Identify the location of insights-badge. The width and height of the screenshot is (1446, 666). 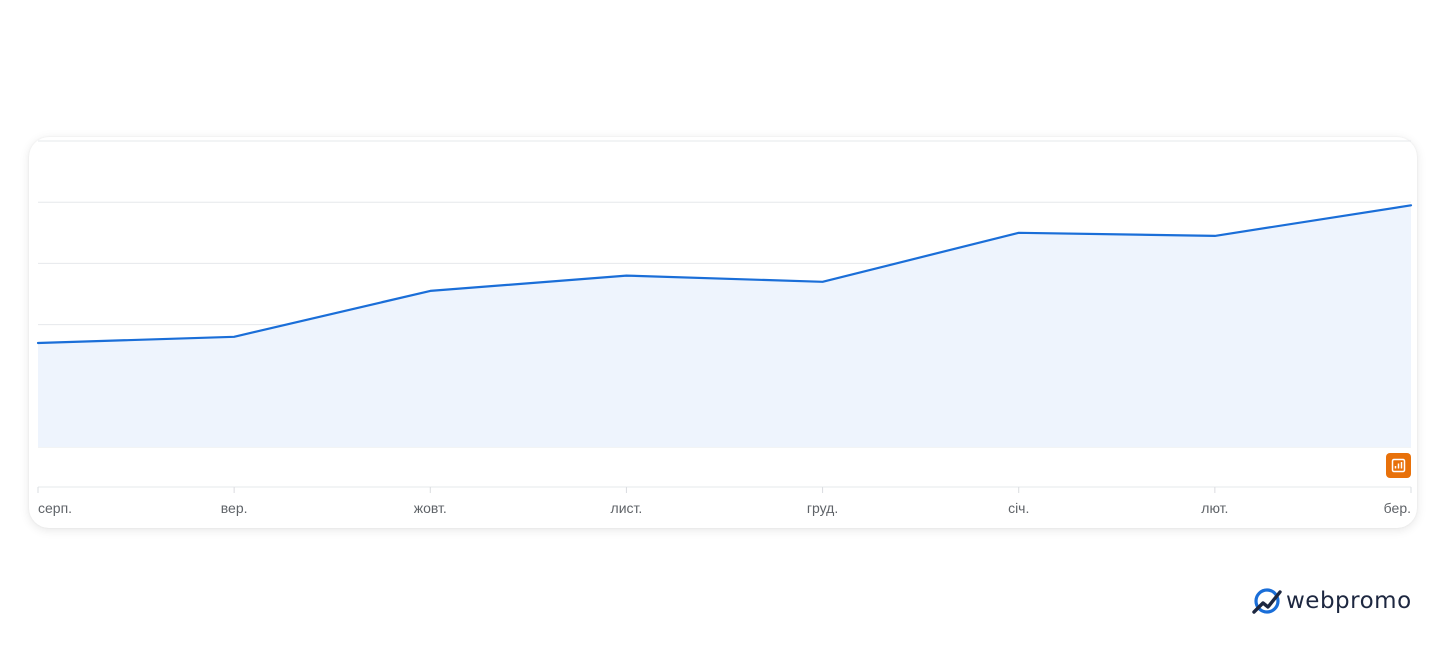
(1398, 465).